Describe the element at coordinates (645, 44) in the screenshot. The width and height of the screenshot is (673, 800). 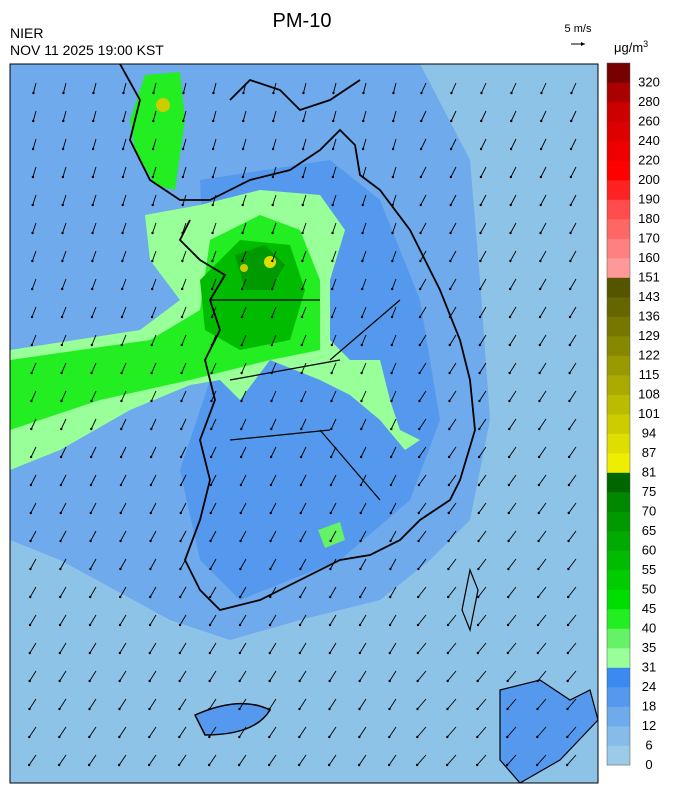
I see `unit-exponent: 3` at that location.